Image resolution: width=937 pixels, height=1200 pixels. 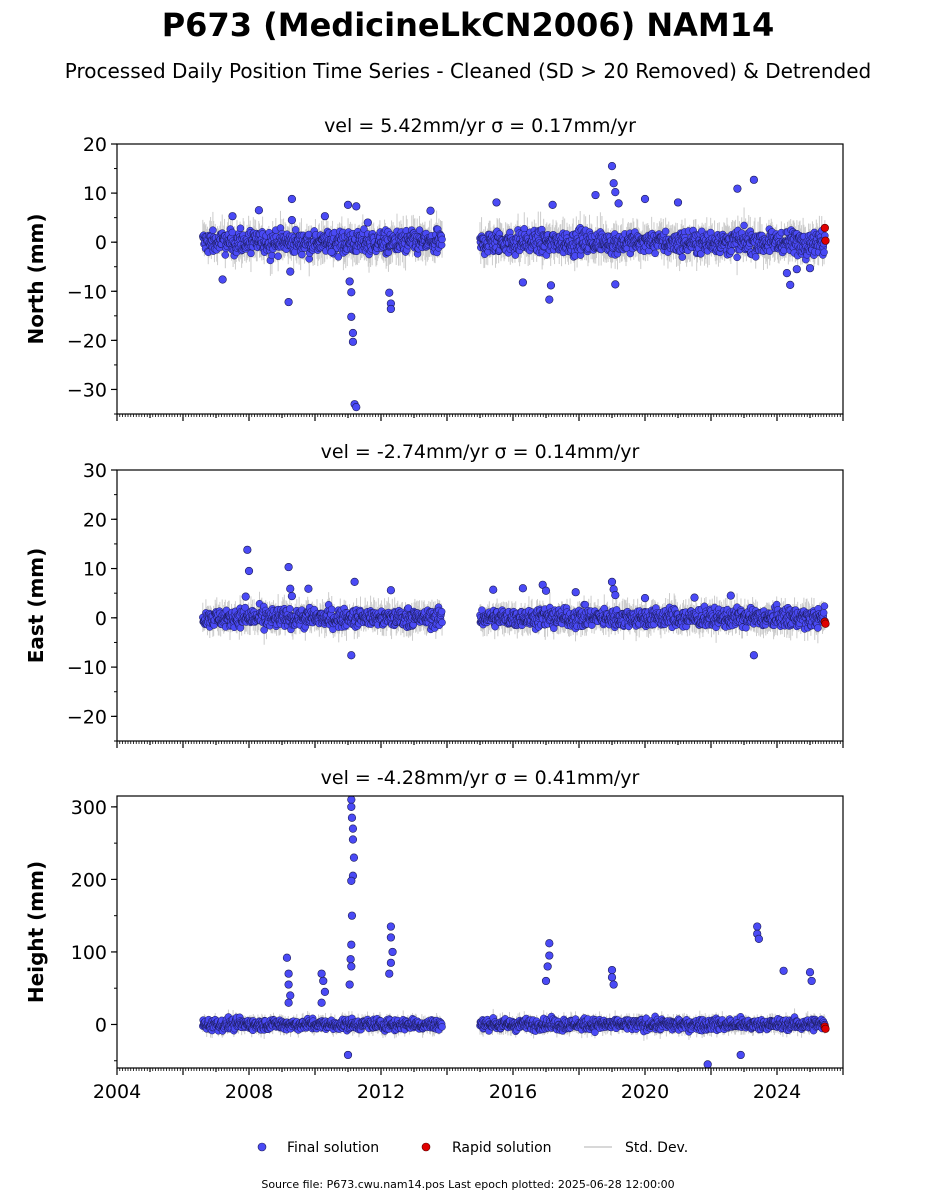 I want to click on y-tick-label: 20, so click(x=95, y=145).